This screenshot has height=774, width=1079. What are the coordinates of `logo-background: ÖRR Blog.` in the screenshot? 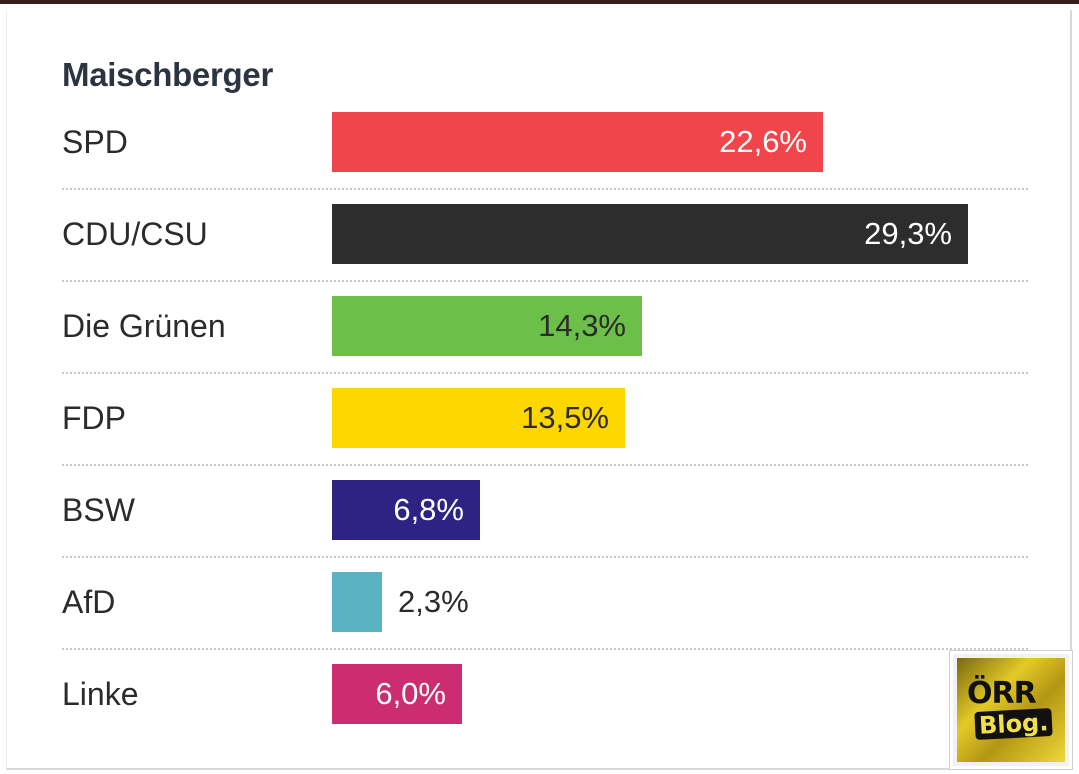 It's located at (1011, 710).